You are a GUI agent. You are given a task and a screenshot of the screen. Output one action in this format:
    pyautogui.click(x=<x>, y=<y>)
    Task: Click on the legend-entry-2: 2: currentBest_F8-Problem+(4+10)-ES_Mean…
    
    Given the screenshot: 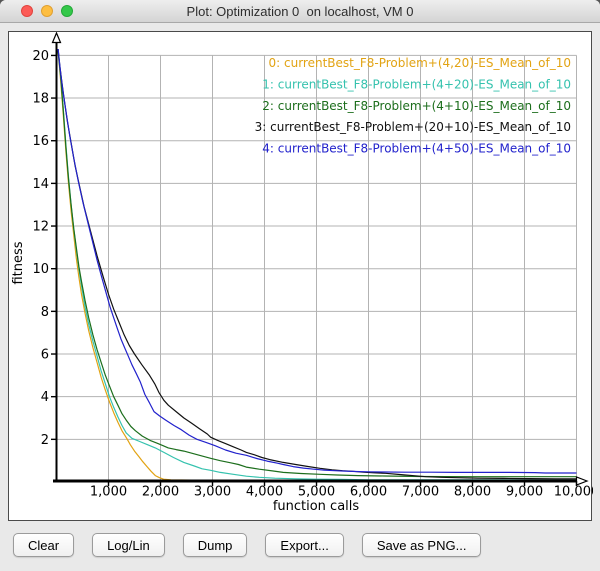 What is the action you would take?
    pyautogui.click(x=416, y=106)
    